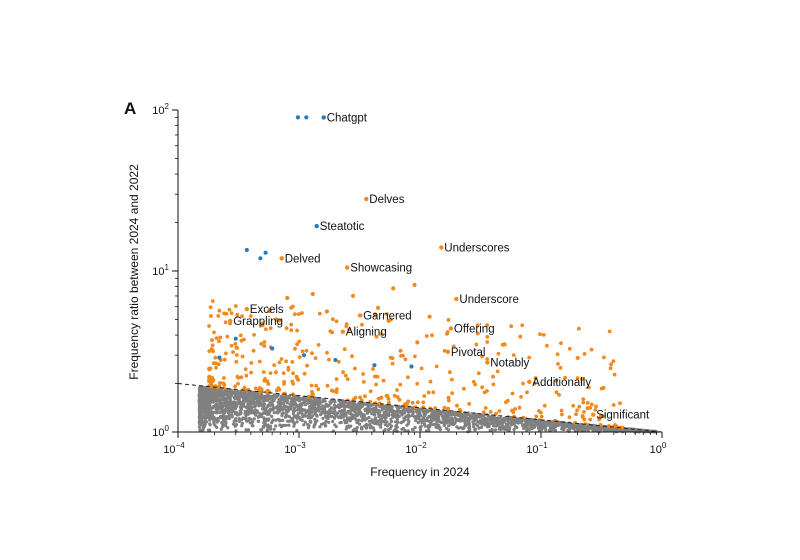  I want to click on labeled-point-delved, so click(281, 258).